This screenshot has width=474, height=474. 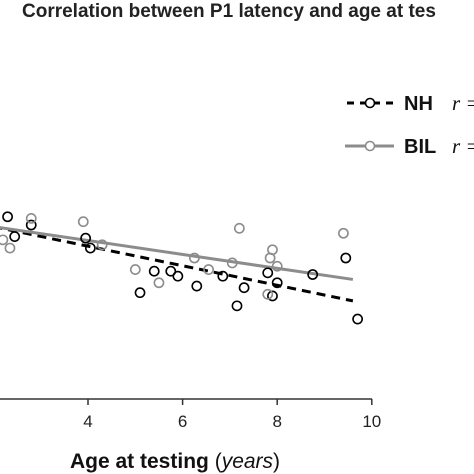 I want to click on x-axis-title-unit-close: ), so click(x=276, y=461).